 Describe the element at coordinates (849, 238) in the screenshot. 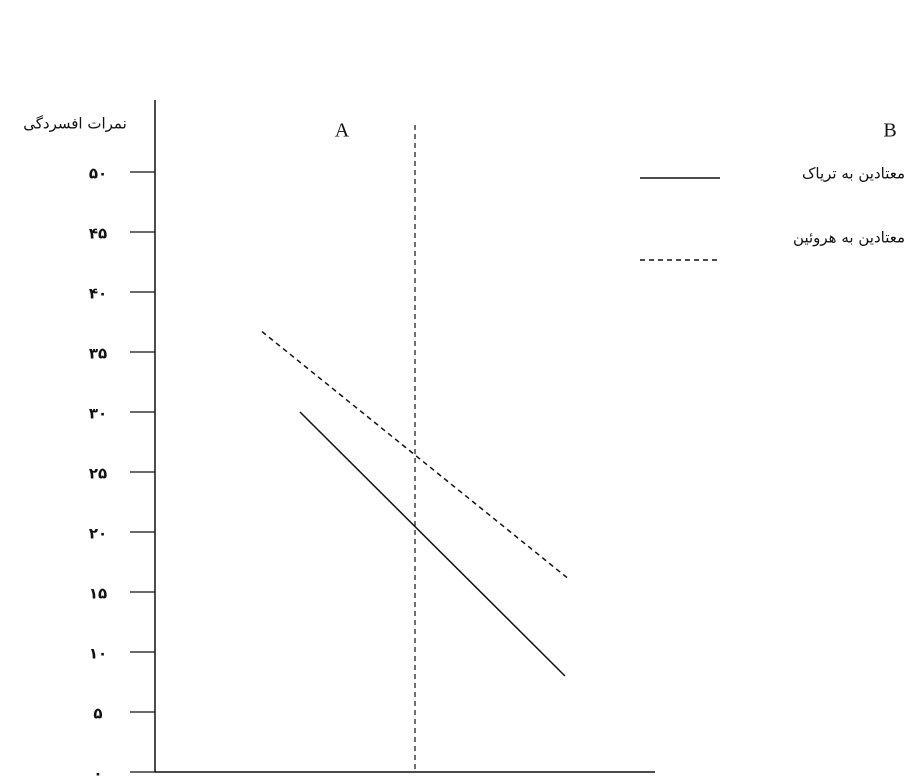

I see `legend-label: معتادین به هروئین` at that location.